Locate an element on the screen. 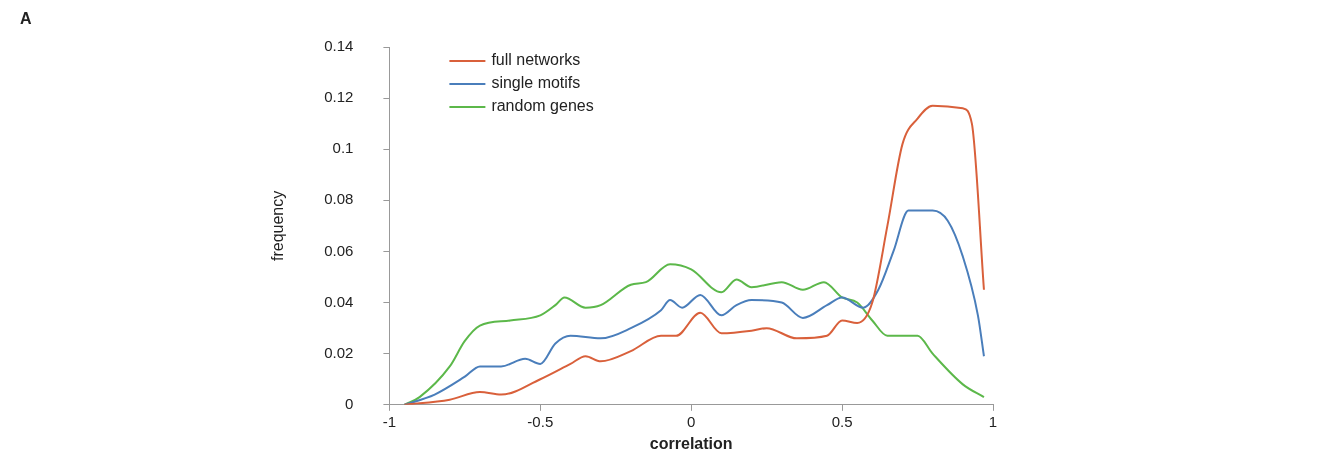 The image size is (1331, 466). x-tick-label: 1 is located at coordinates (993, 421).